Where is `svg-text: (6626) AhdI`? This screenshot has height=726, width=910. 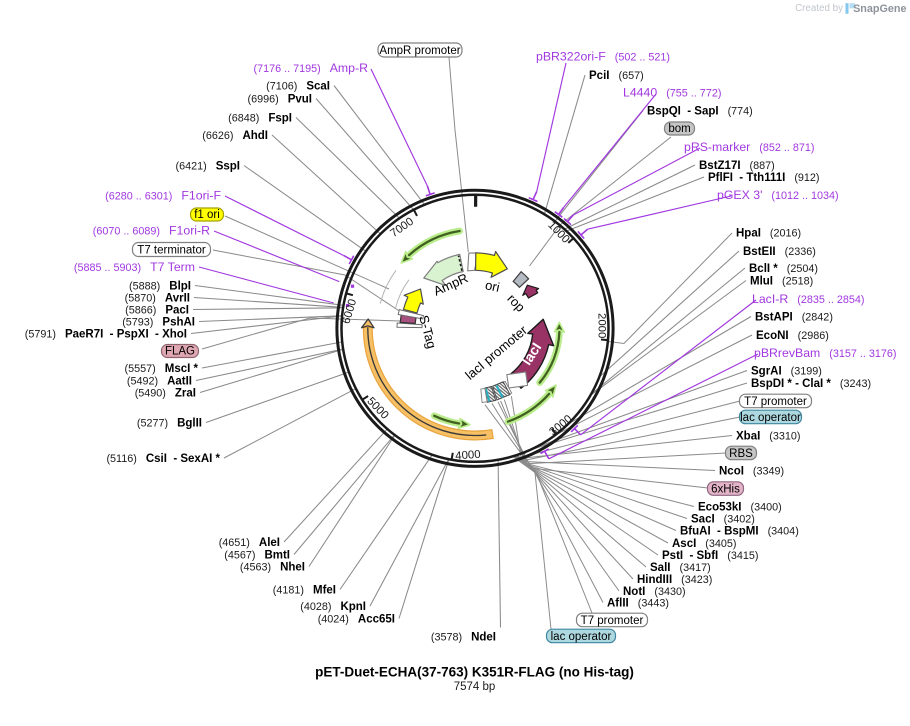
svg-text: (6626) AhdI is located at coordinates (235, 136).